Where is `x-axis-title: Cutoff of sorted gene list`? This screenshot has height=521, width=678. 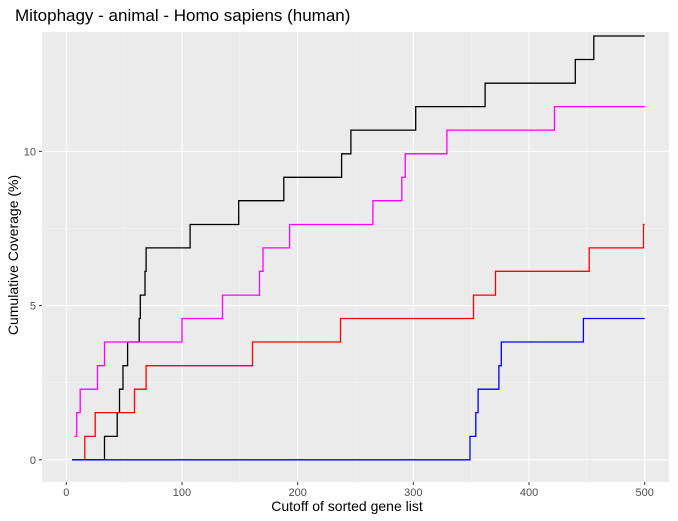 x-axis-title: Cutoff of sorted gene list is located at coordinates (347, 506).